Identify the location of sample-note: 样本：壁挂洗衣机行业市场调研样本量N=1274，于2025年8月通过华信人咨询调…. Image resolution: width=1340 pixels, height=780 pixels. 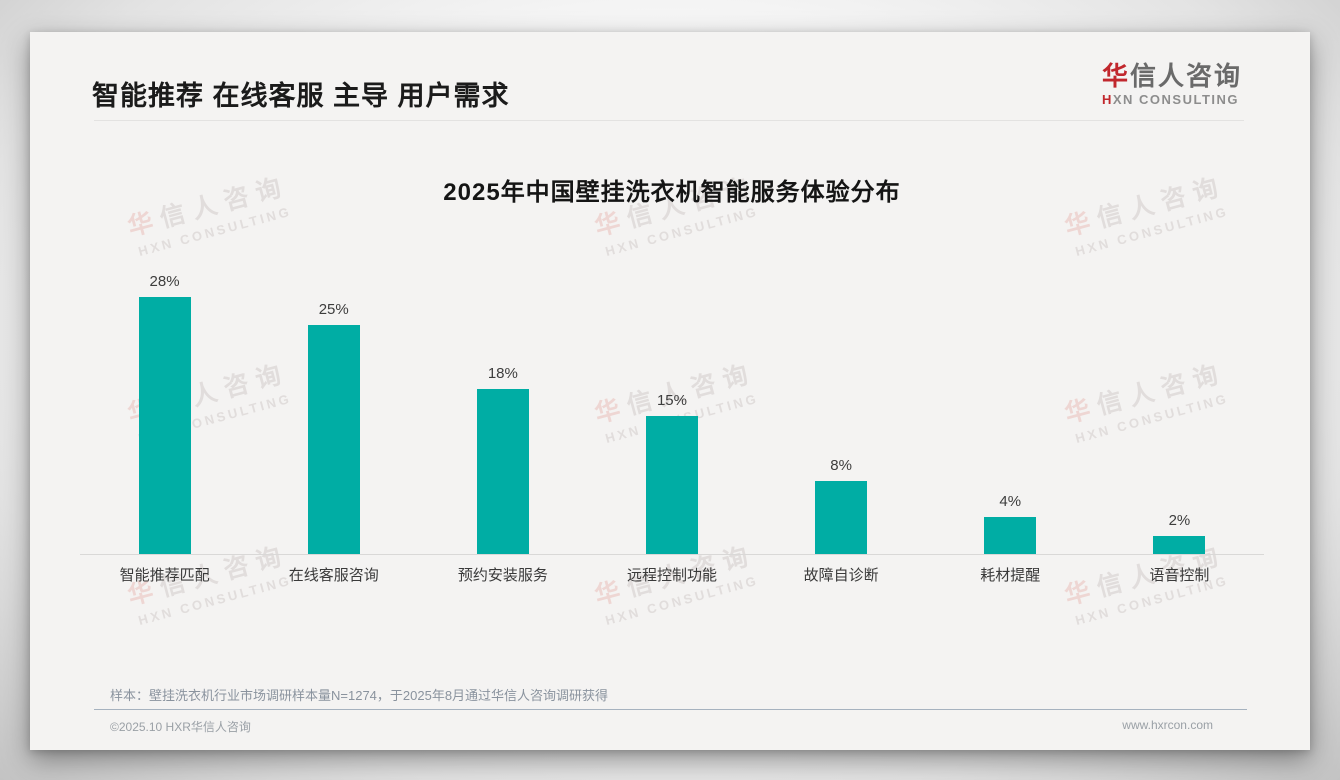
(359, 695).